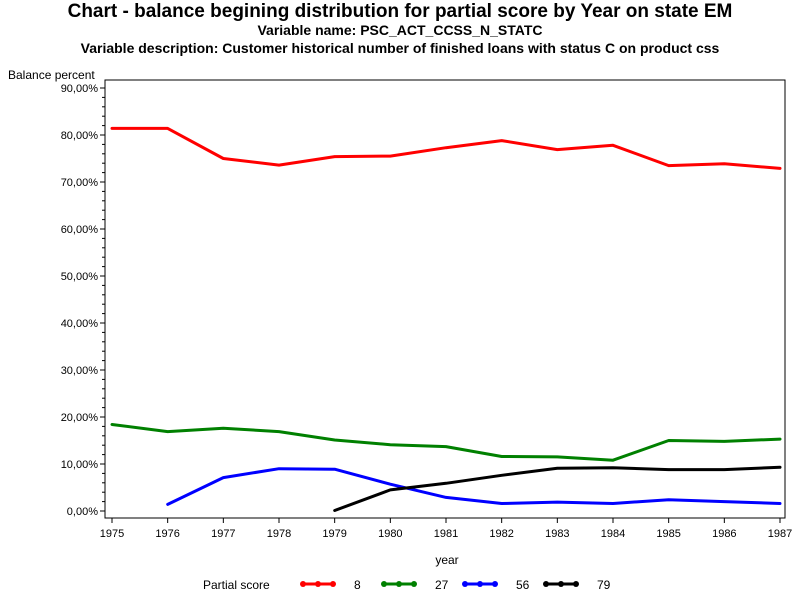 The width and height of the screenshot is (800, 600). Describe the element at coordinates (442, 585) in the screenshot. I see `legend-label-27: 27` at that location.